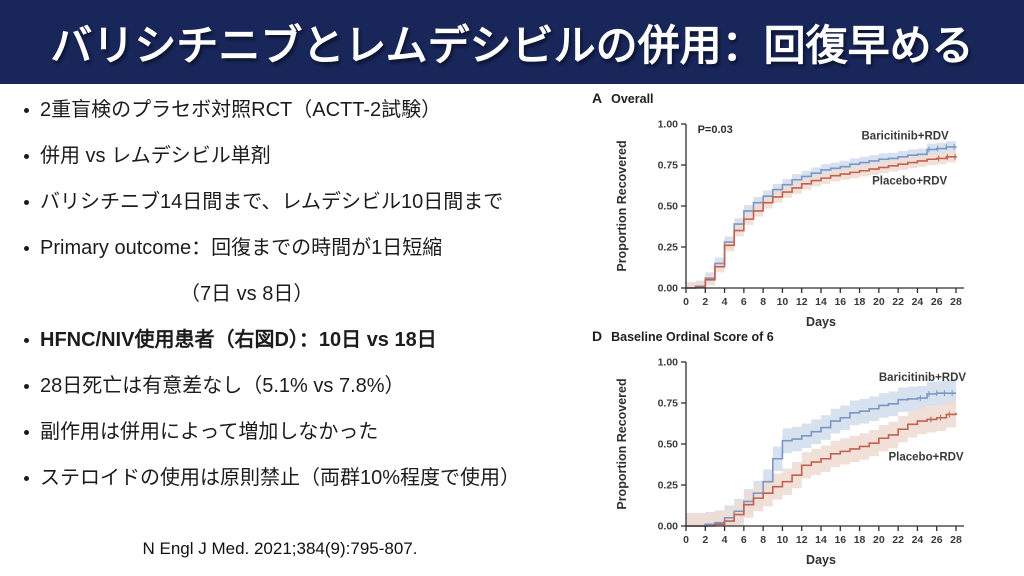 This screenshot has height=576, width=1024. Describe the element at coordinates (241, 110) in the screenshot. I see `bullet-text: 2重盲検のプラセボ対照RCT（ACTT-2試験）` at that location.